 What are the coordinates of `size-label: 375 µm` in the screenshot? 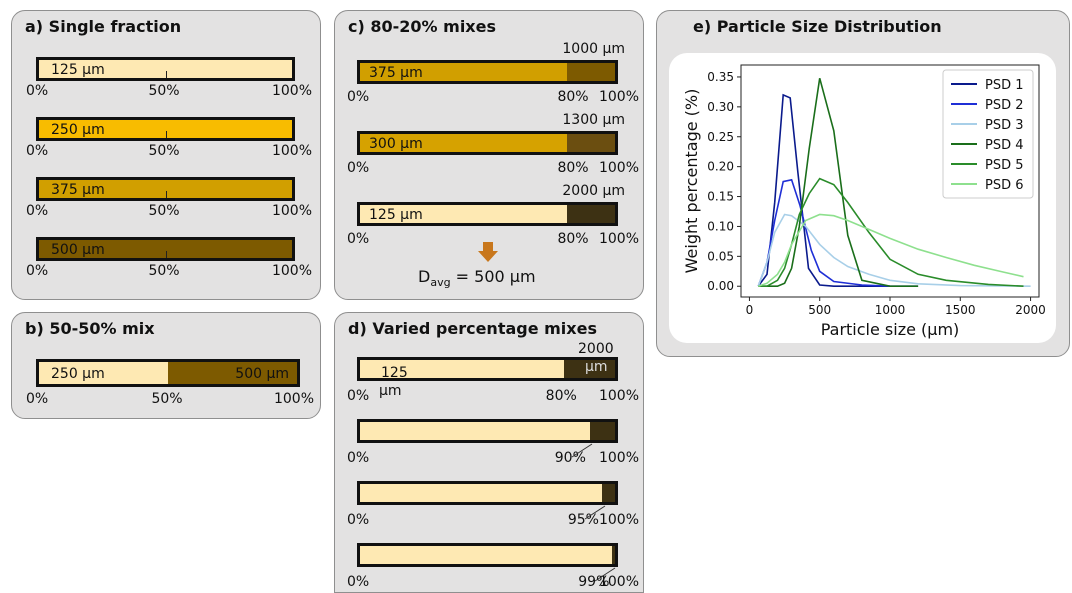 It's located at (78, 190).